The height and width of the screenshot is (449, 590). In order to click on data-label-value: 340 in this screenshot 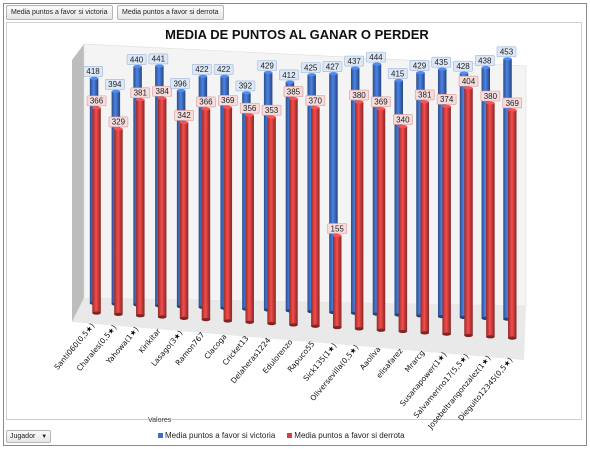, I will do `click(403, 119)`.